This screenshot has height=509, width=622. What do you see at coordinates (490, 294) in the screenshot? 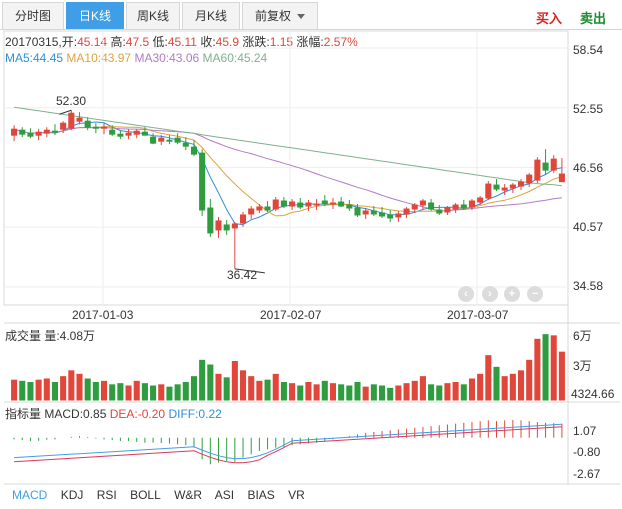
I see `scroll-right-button: ›` at bounding box center [490, 294].